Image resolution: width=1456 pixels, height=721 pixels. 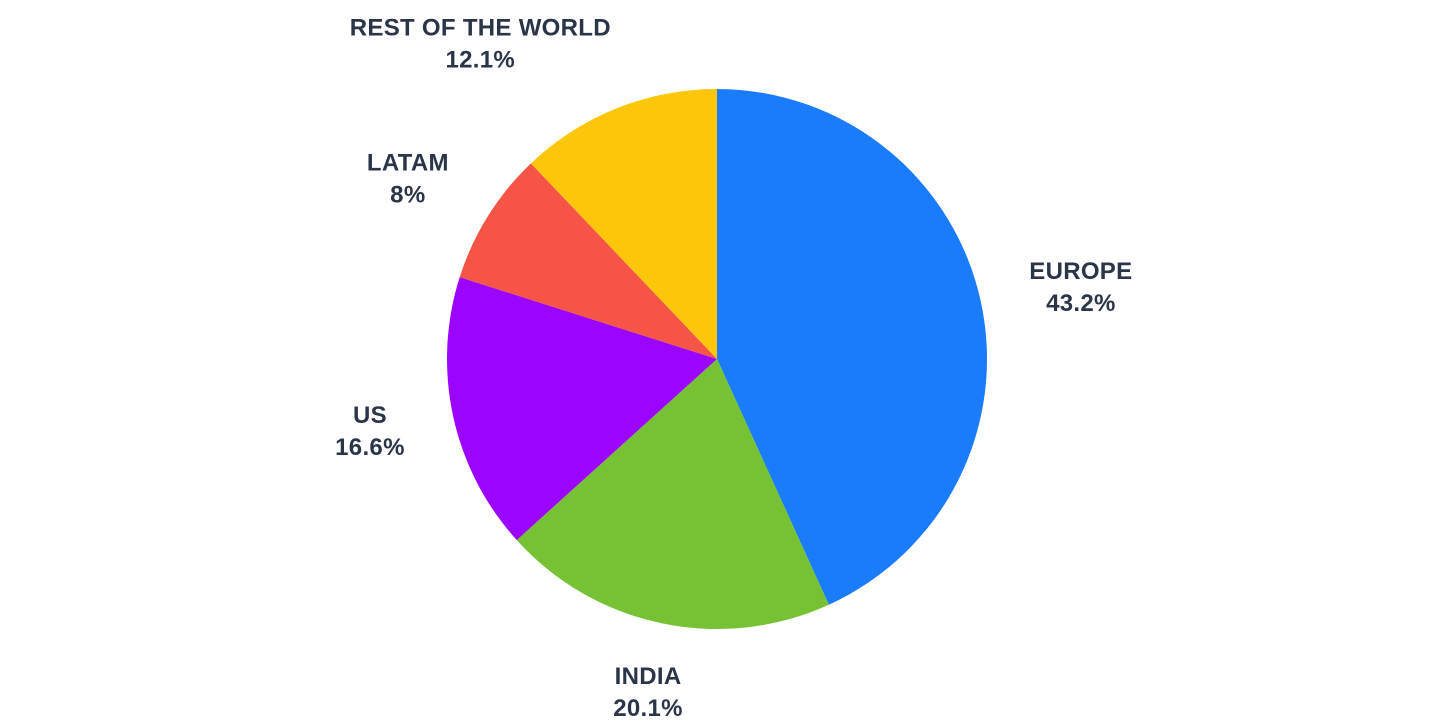 I want to click on pie-slice-us, so click(x=582, y=409).